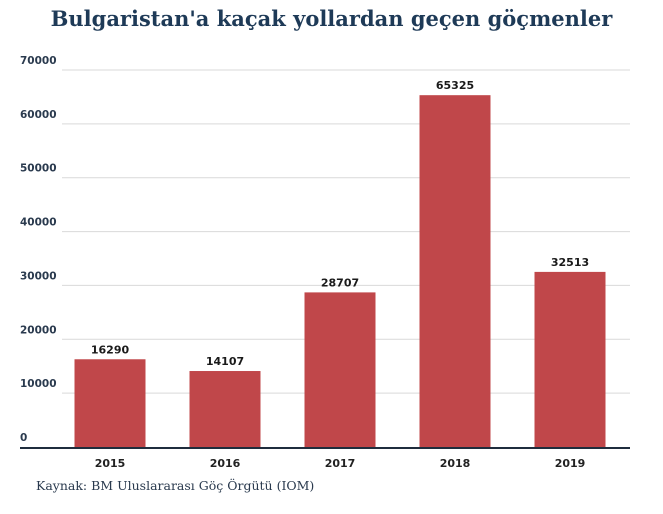 This screenshot has height=514, width=663. Describe the element at coordinates (570, 262) in the screenshot. I see `data-label: 32513` at that location.